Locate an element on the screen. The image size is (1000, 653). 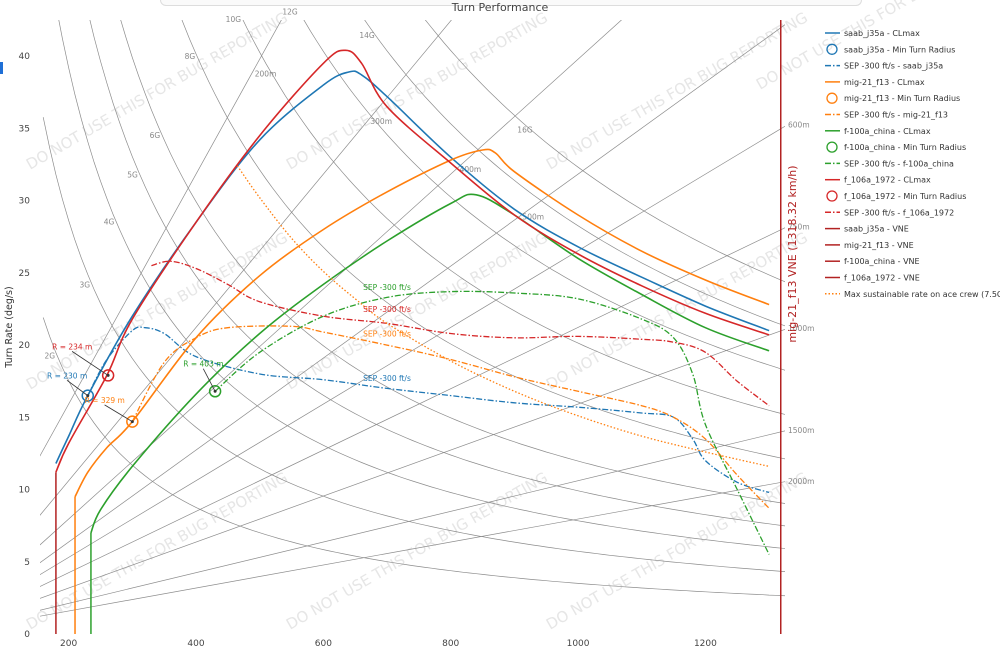
x-tick-label: 600 is located at coordinates (323, 644).